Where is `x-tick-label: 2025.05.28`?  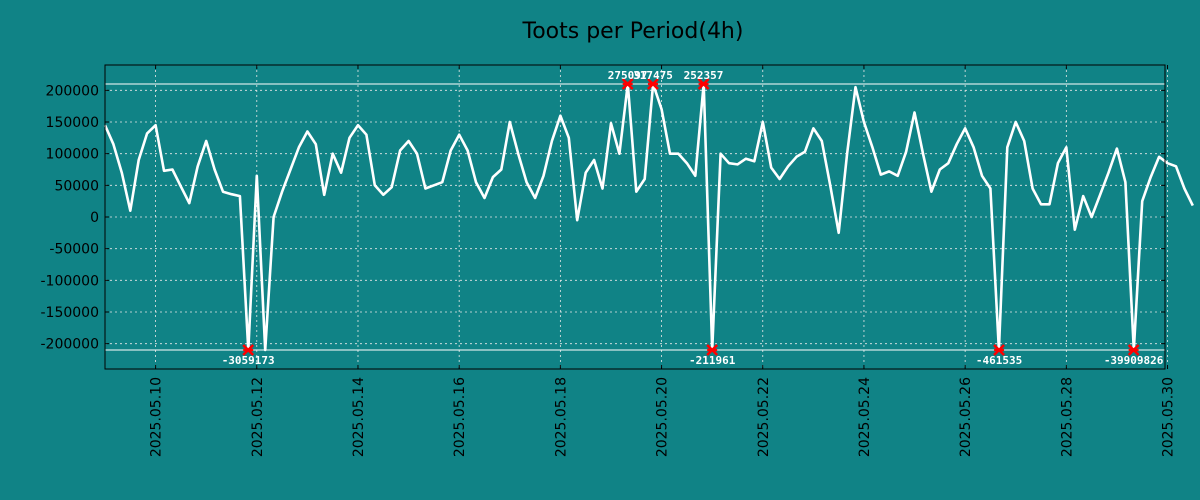 x-tick-label: 2025.05.28 is located at coordinates (1067, 417).